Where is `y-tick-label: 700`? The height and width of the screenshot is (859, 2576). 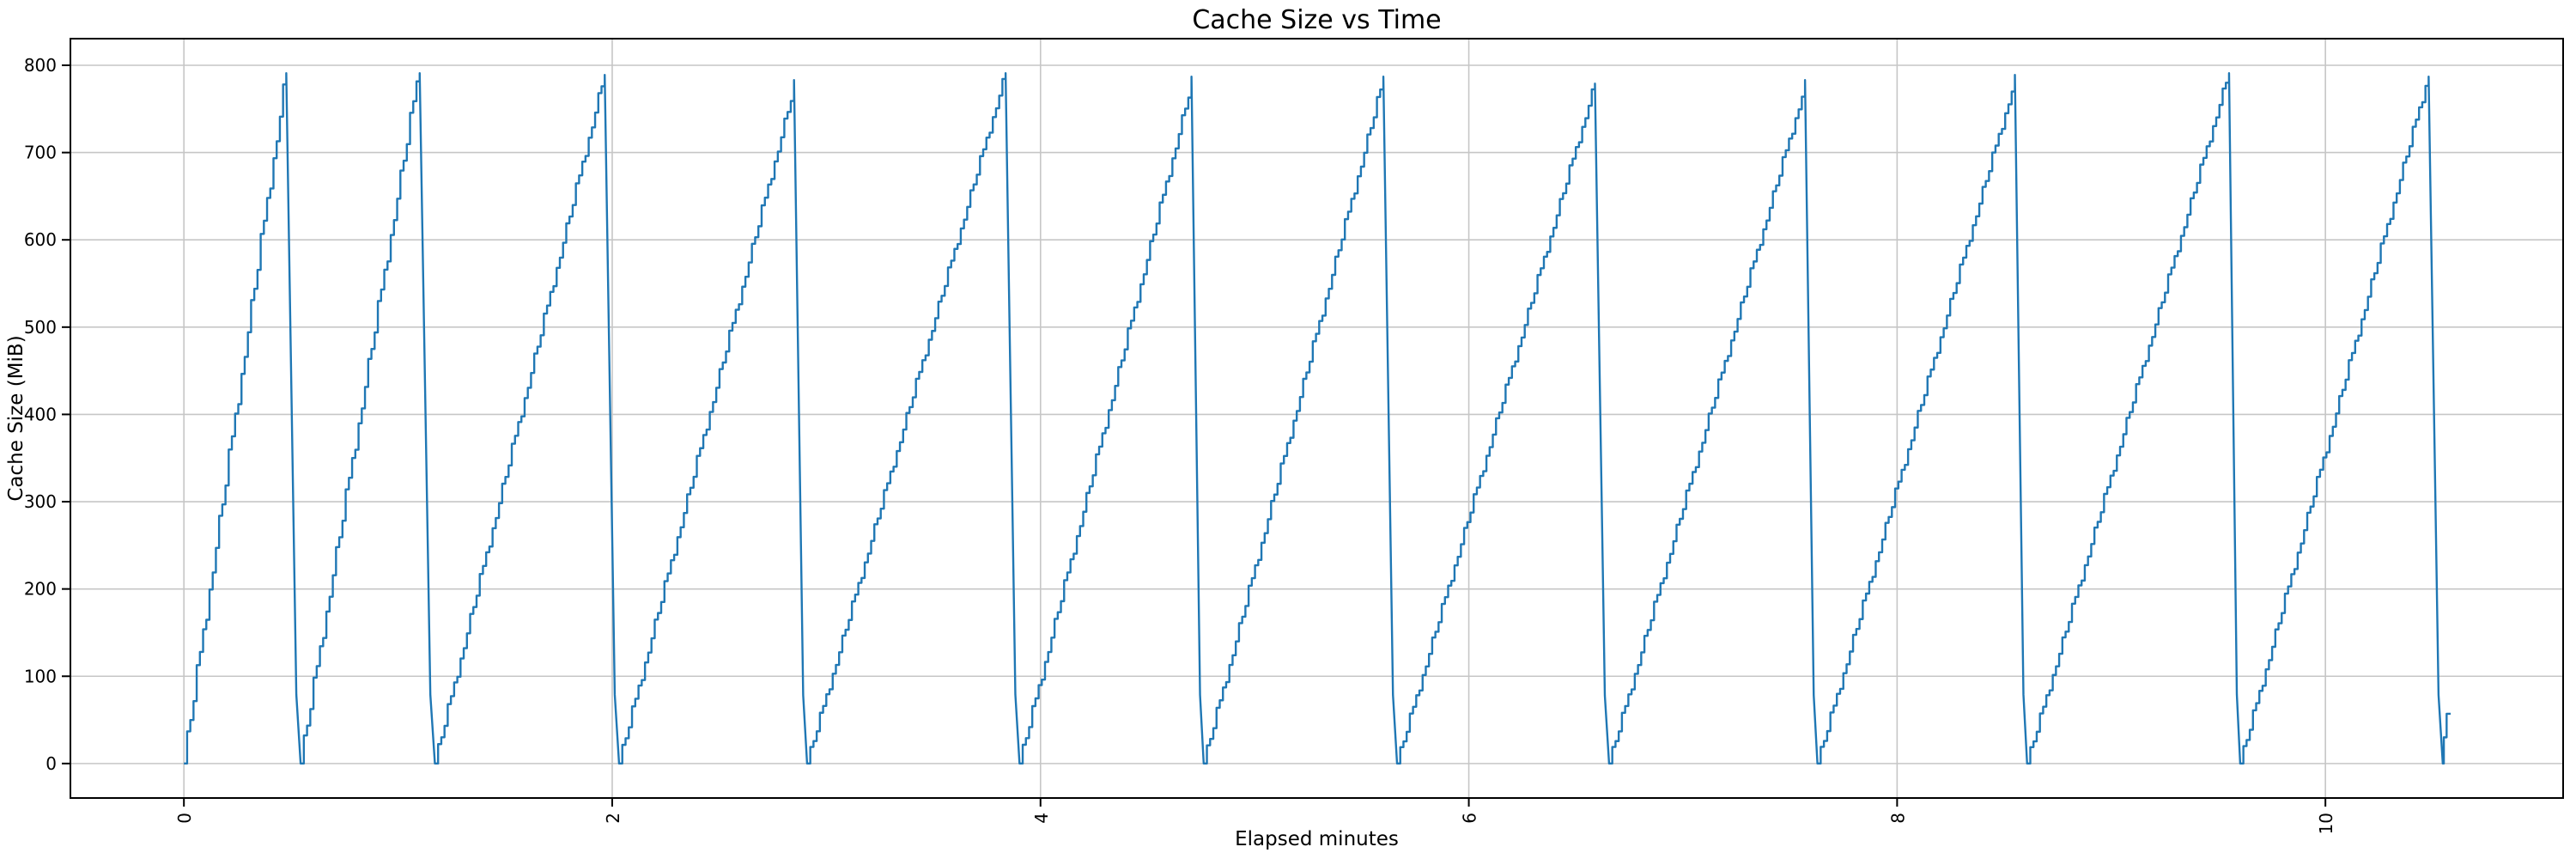 y-tick-label: 700 is located at coordinates (40, 153).